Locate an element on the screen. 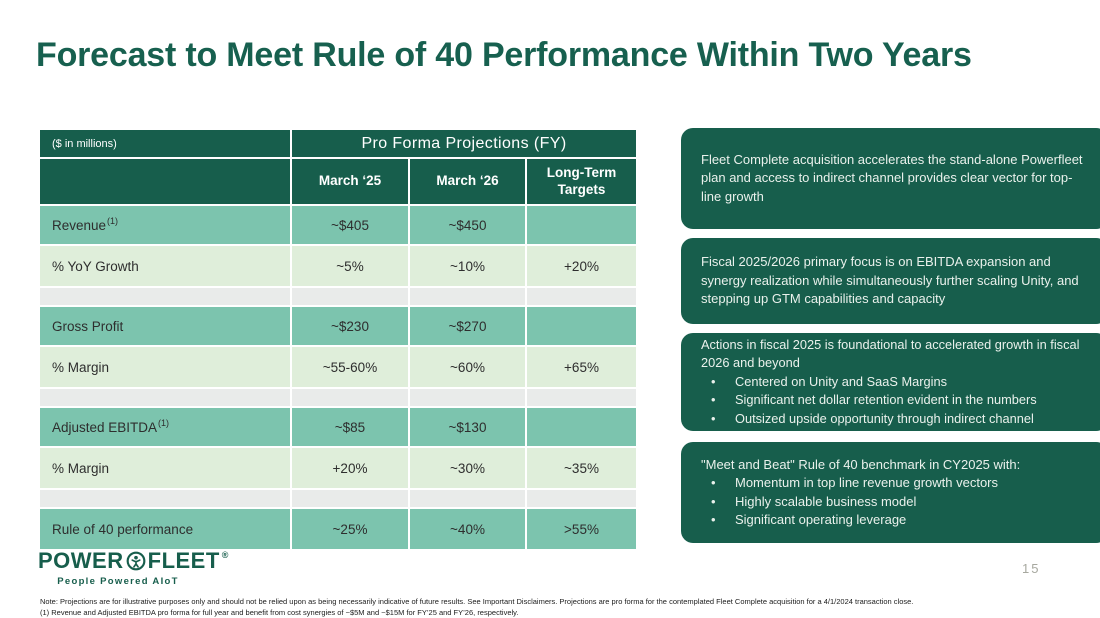 Image resolution: width=1100 pixels, height=618 pixels. cell-ebitda-longterm is located at coordinates (581, 427).